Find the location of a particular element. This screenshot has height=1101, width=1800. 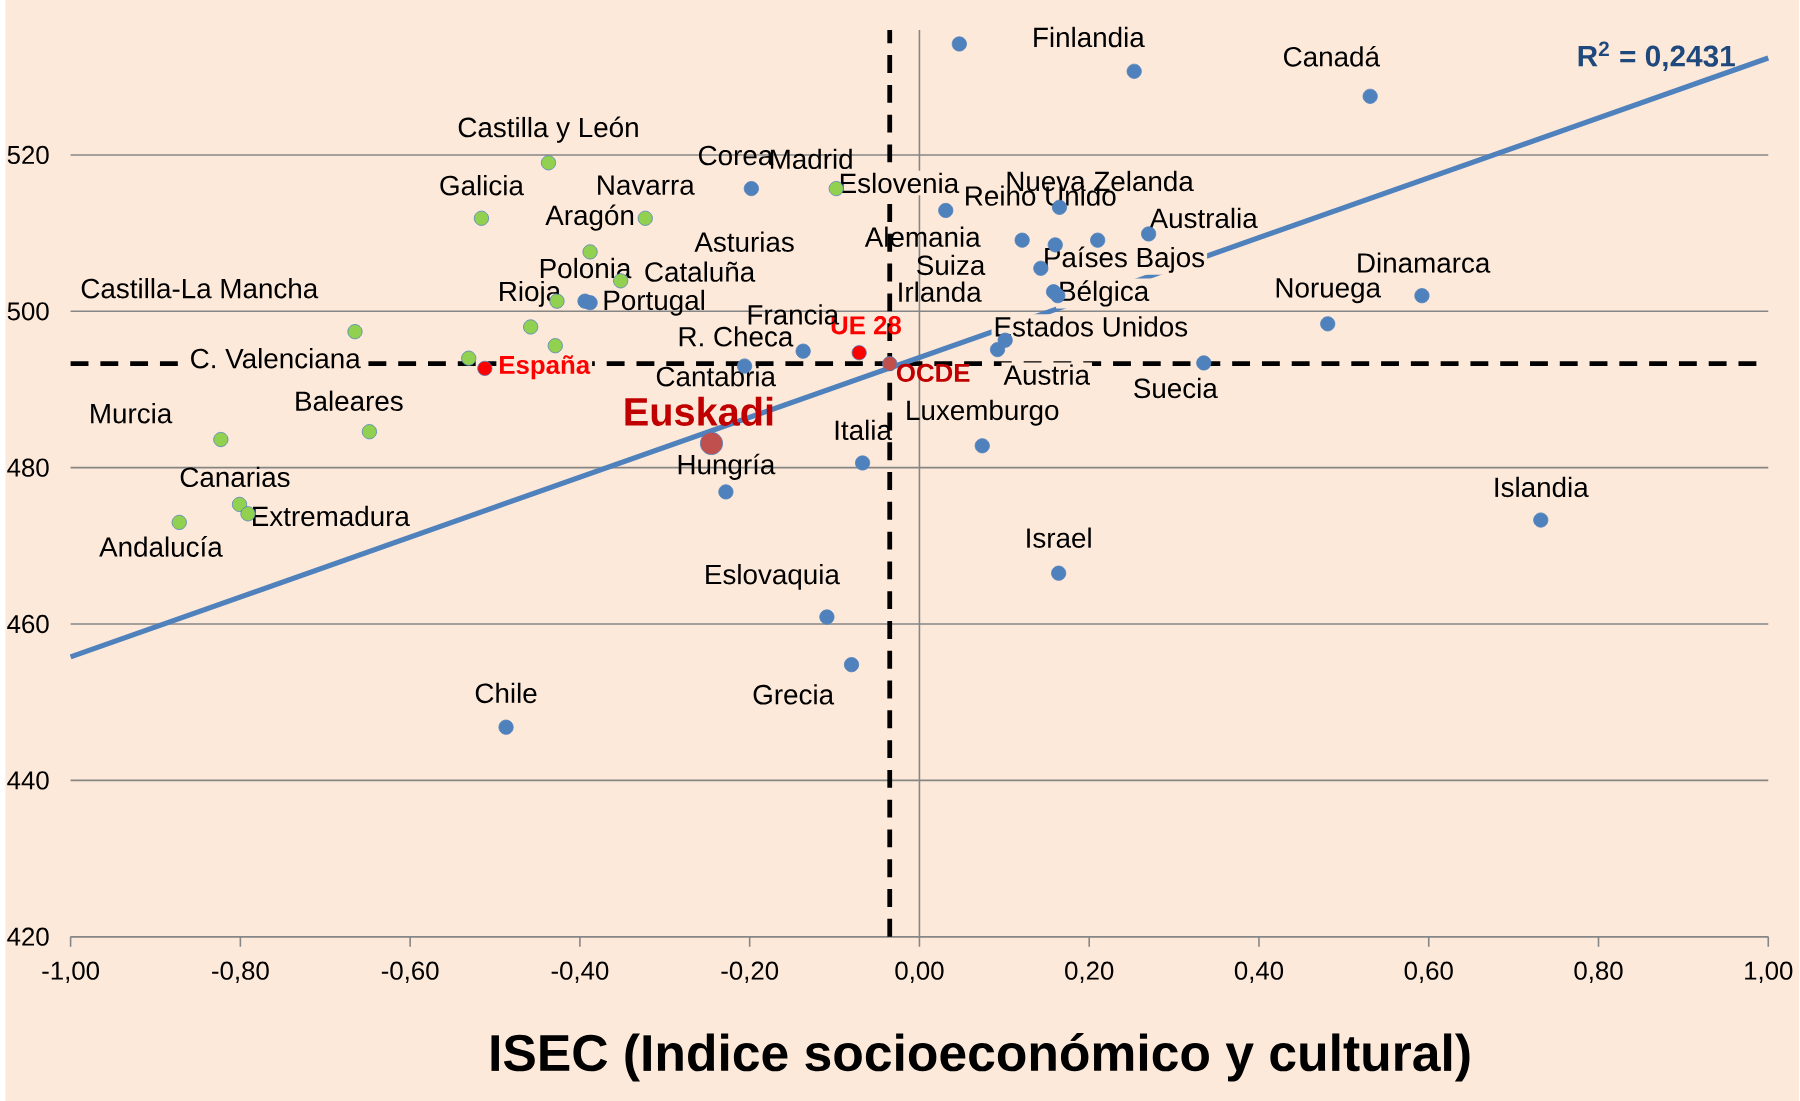

annotation: Eslovenia is located at coordinates (900, 183).